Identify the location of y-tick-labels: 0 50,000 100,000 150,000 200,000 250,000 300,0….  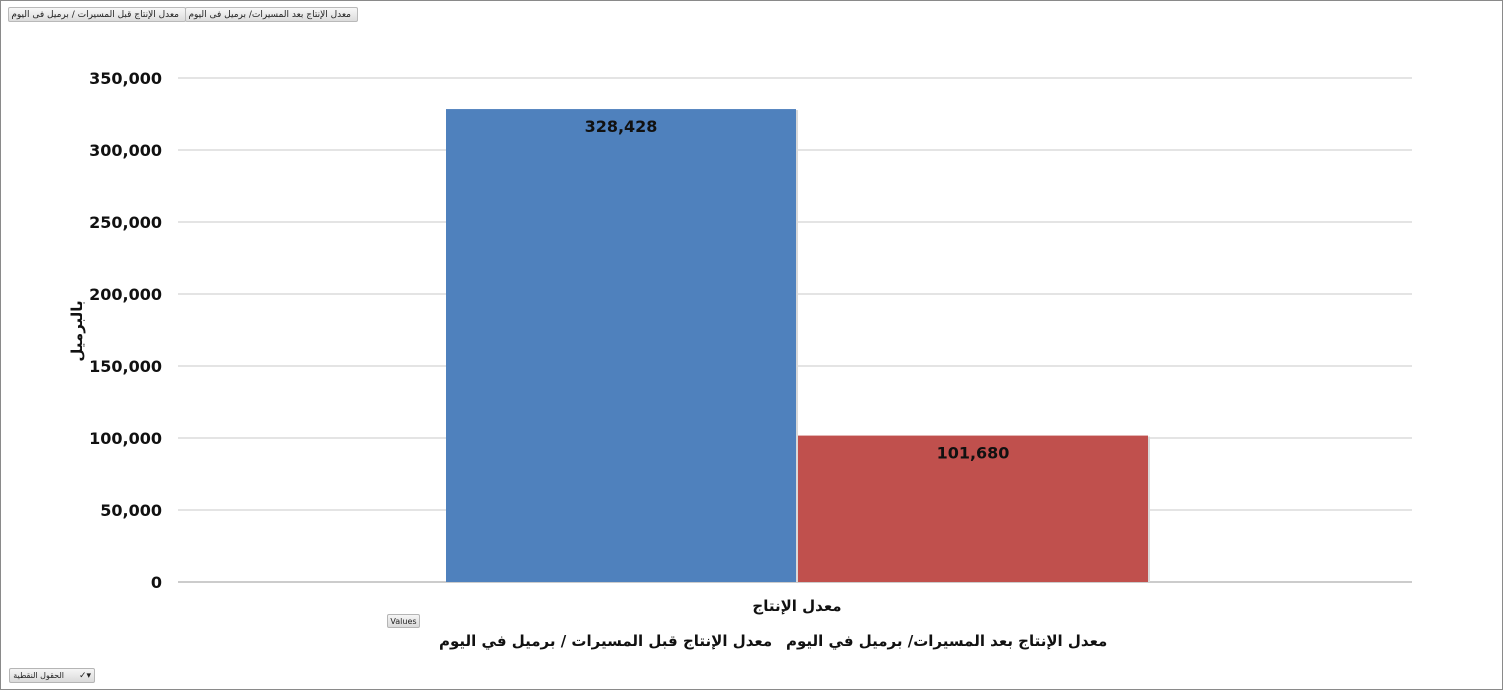
(125, 330).